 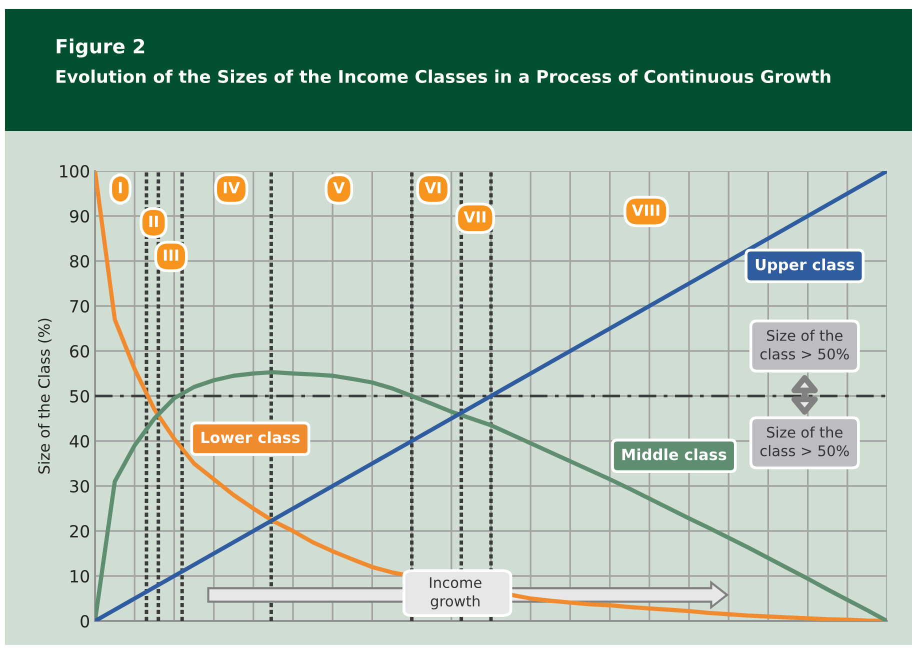 What do you see at coordinates (80, 351) in the screenshot?
I see `y-tick-label: 60` at bounding box center [80, 351].